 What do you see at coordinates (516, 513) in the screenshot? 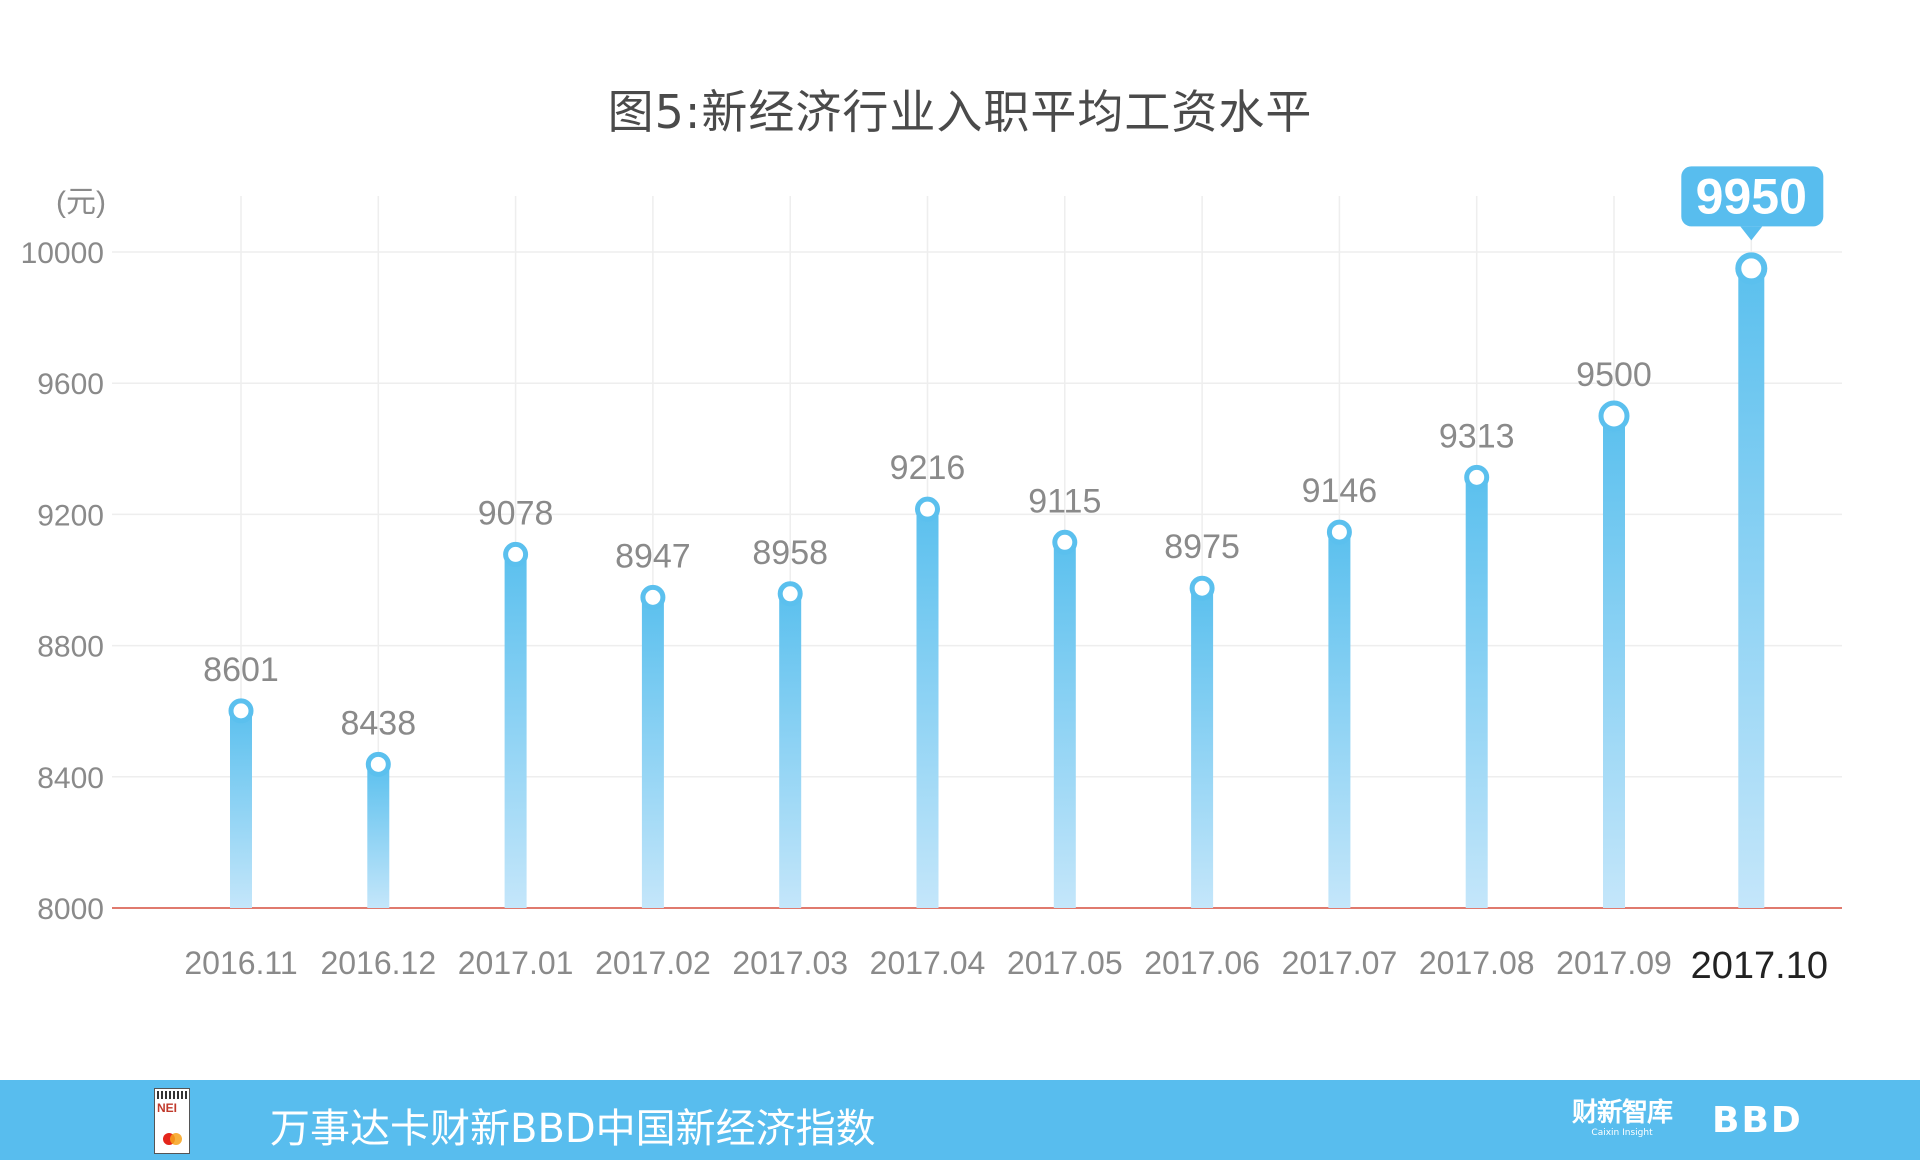
I see `value-label: 9078` at bounding box center [516, 513].